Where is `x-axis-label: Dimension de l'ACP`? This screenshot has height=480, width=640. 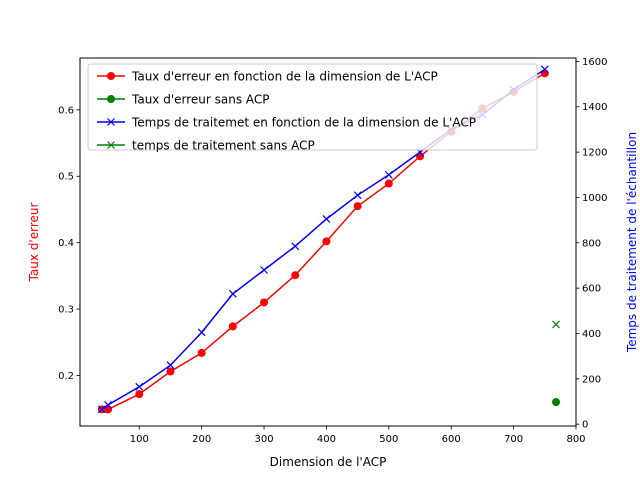 x-axis-label: Dimension de l'ACP is located at coordinates (328, 462).